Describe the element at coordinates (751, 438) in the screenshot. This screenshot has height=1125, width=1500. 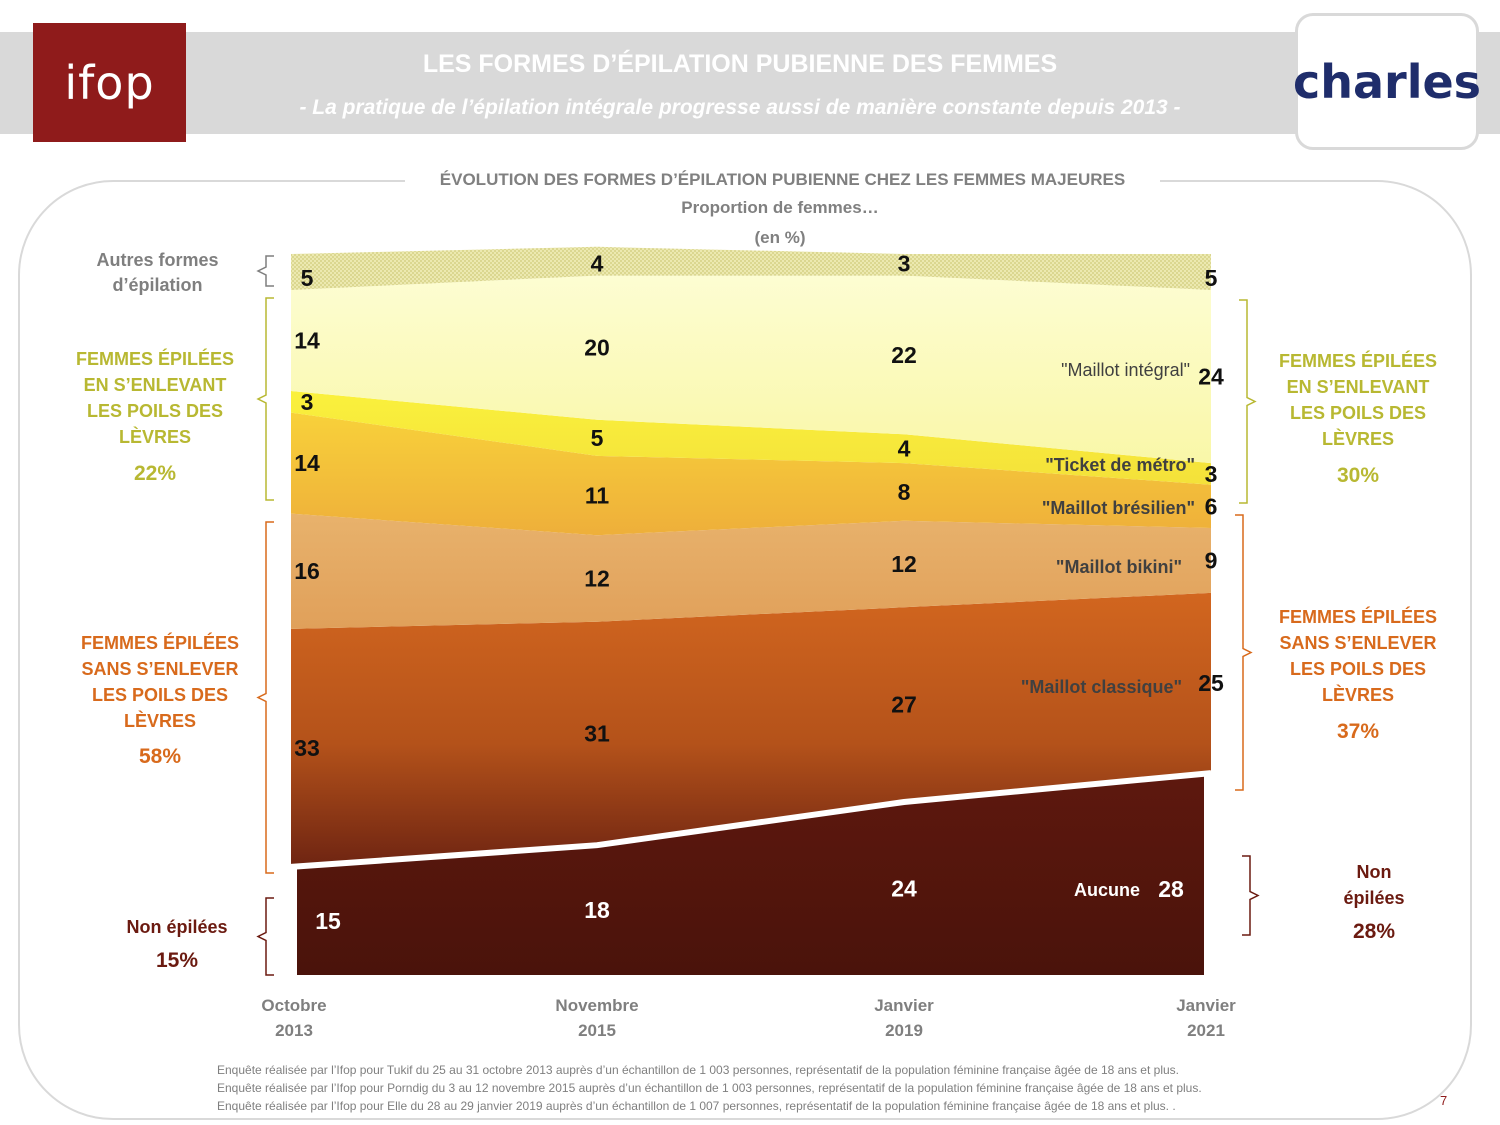
I see `area-ticket-de-metro` at that location.